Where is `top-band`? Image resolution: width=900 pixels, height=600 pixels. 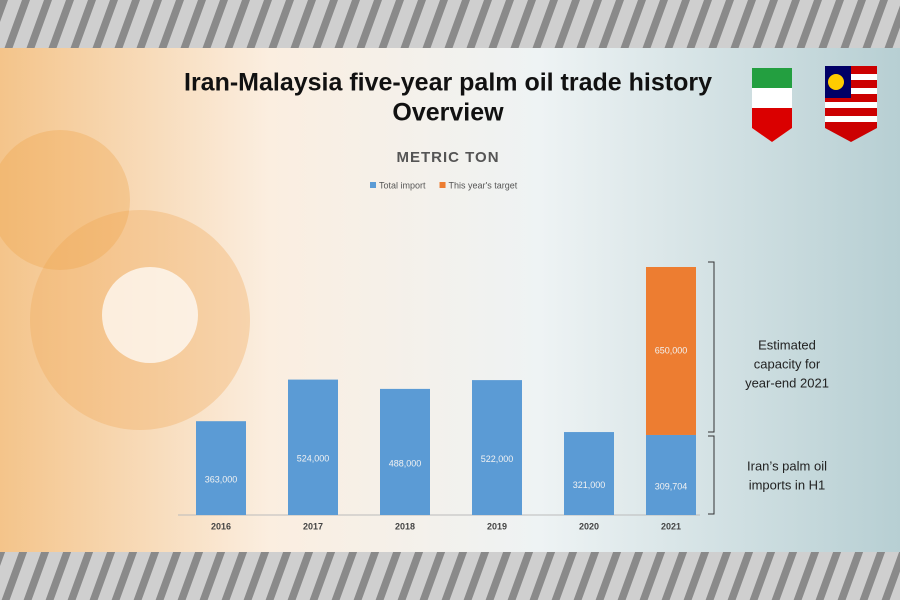
top-band is located at coordinates (450, 24).